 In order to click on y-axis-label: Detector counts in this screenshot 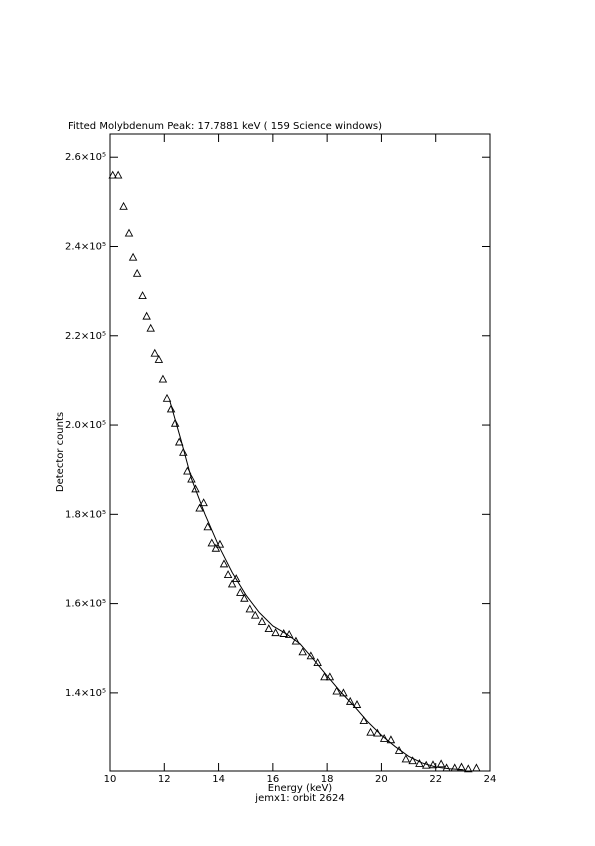, I will do `click(60, 452)`.